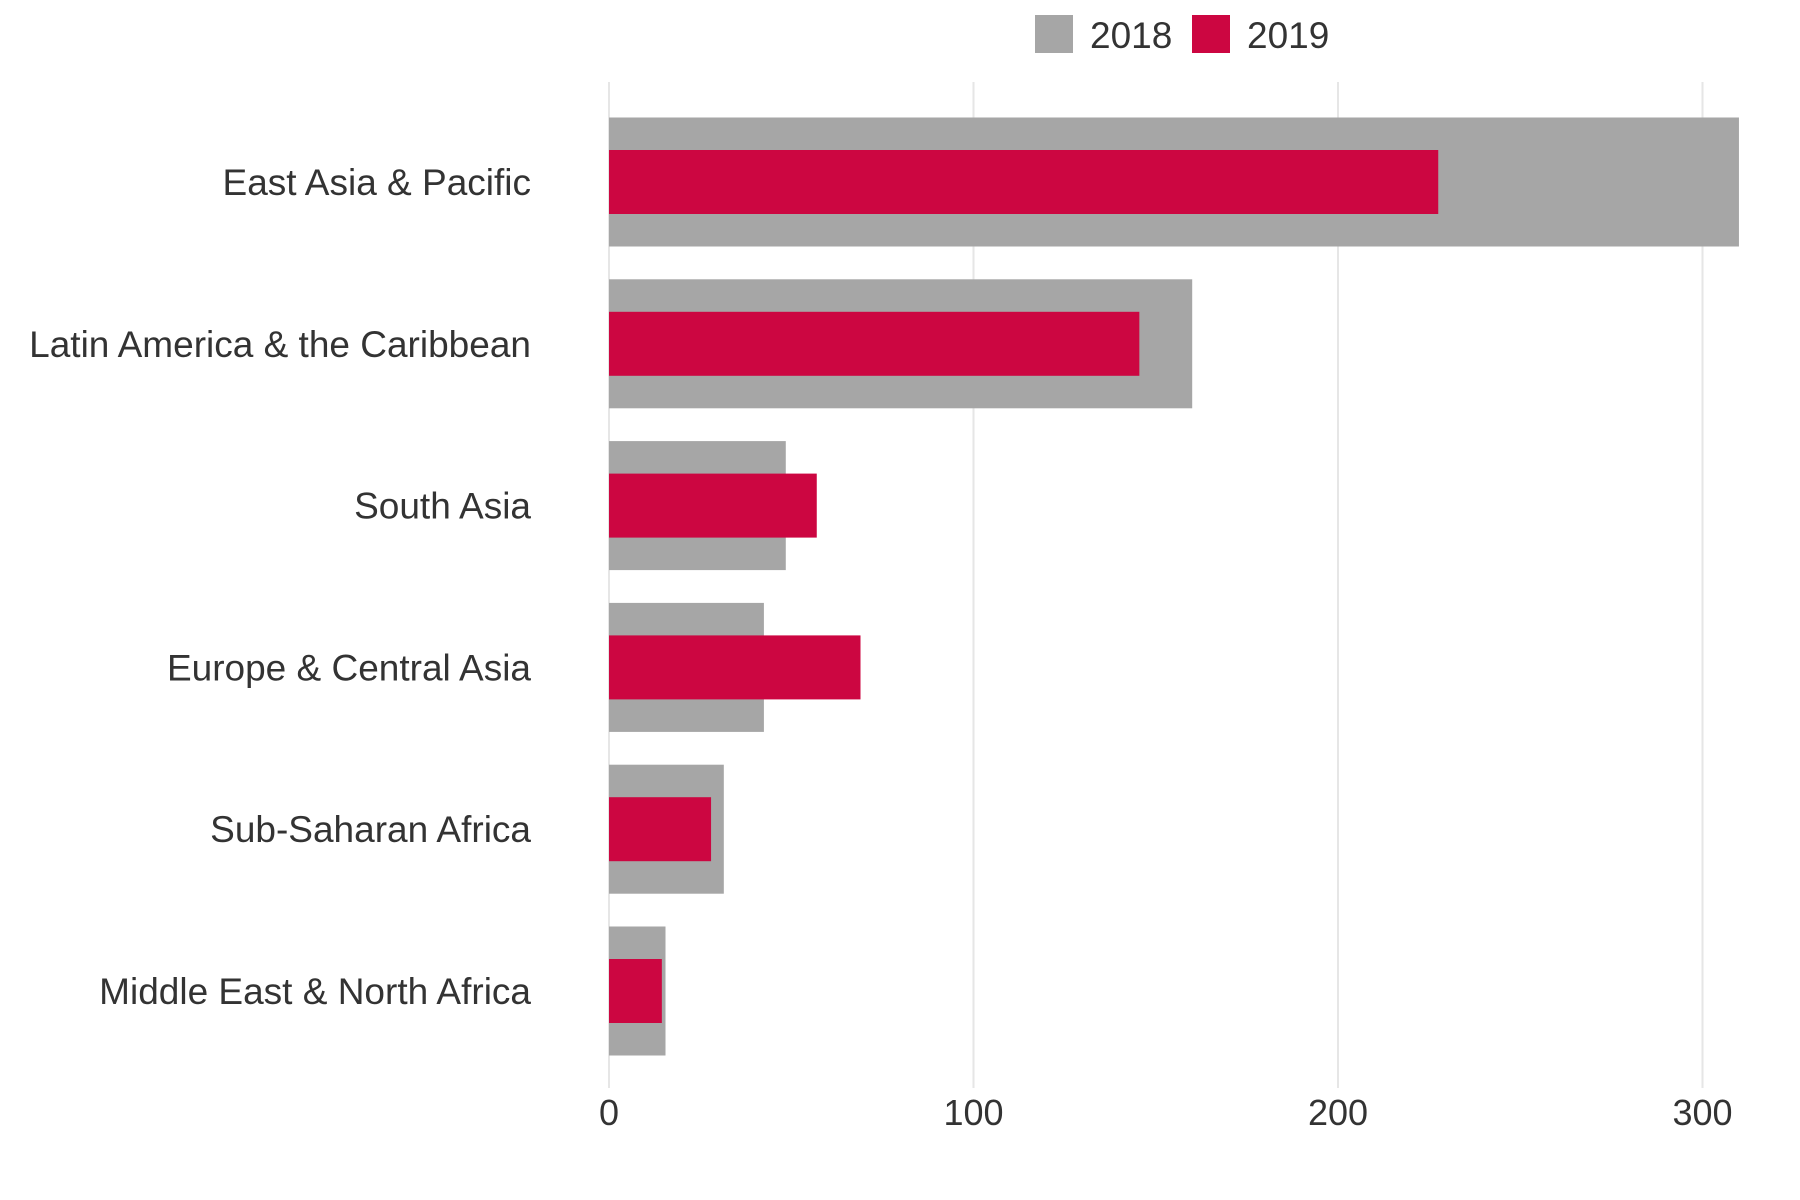  Describe the element at coordinates (973, 1112) in the screenshot. I see `x-tick-label-100: 100` at that location.